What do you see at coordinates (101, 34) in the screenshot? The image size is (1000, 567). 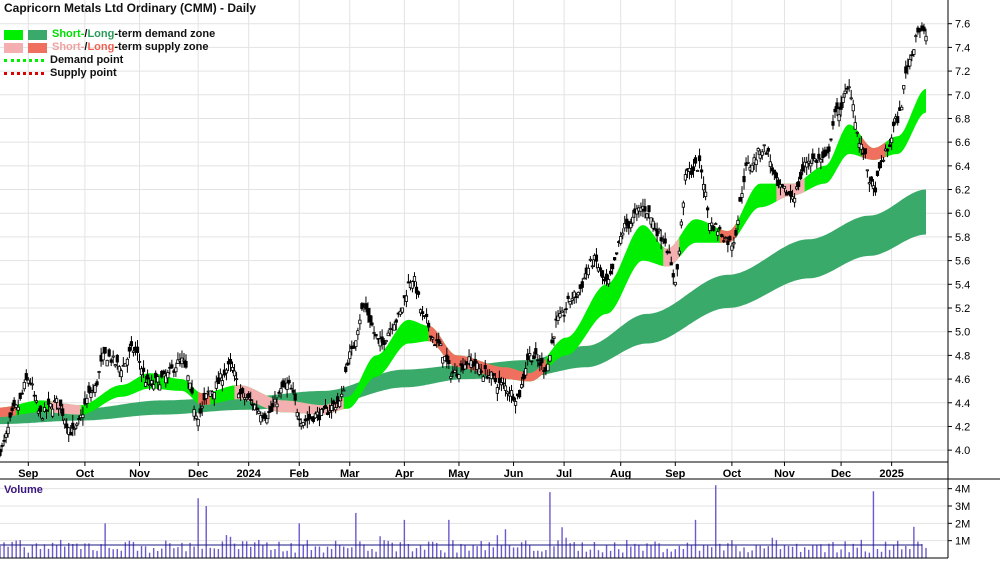 I see `legend-long-label: Long` at bounding box center [101, 34].